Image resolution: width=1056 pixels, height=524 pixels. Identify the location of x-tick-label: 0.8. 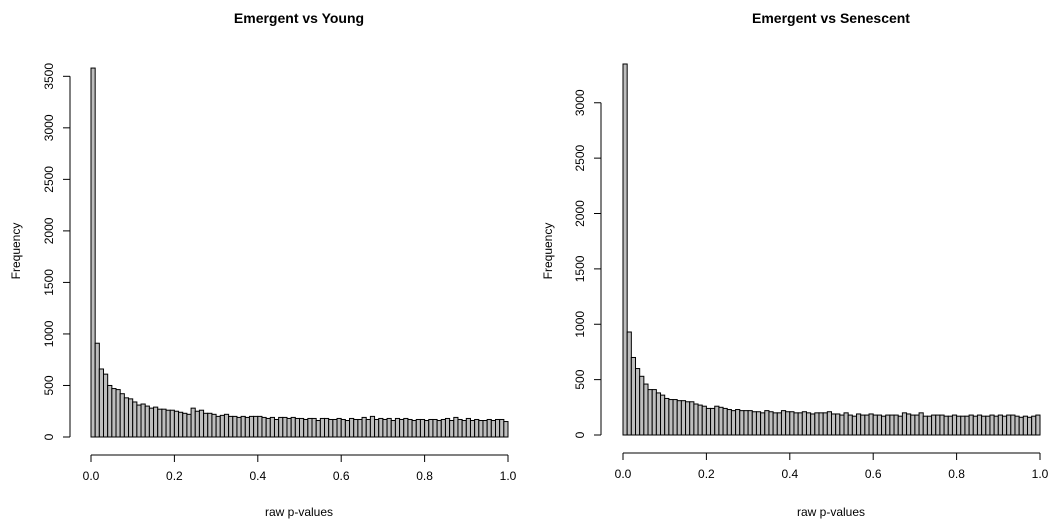
(424, 476).